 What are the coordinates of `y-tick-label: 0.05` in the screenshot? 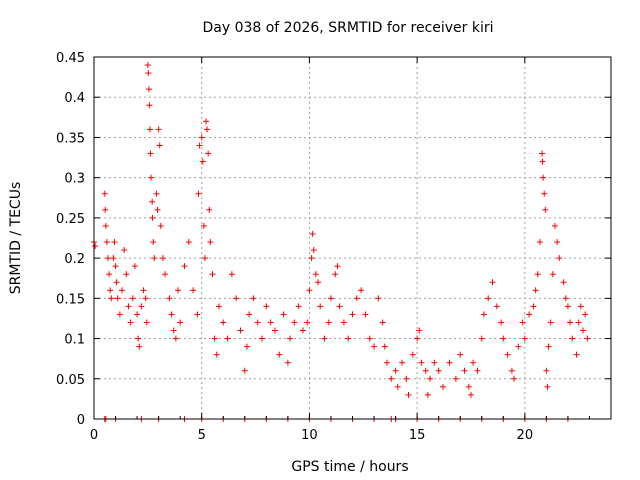 It's located at (70, 380).